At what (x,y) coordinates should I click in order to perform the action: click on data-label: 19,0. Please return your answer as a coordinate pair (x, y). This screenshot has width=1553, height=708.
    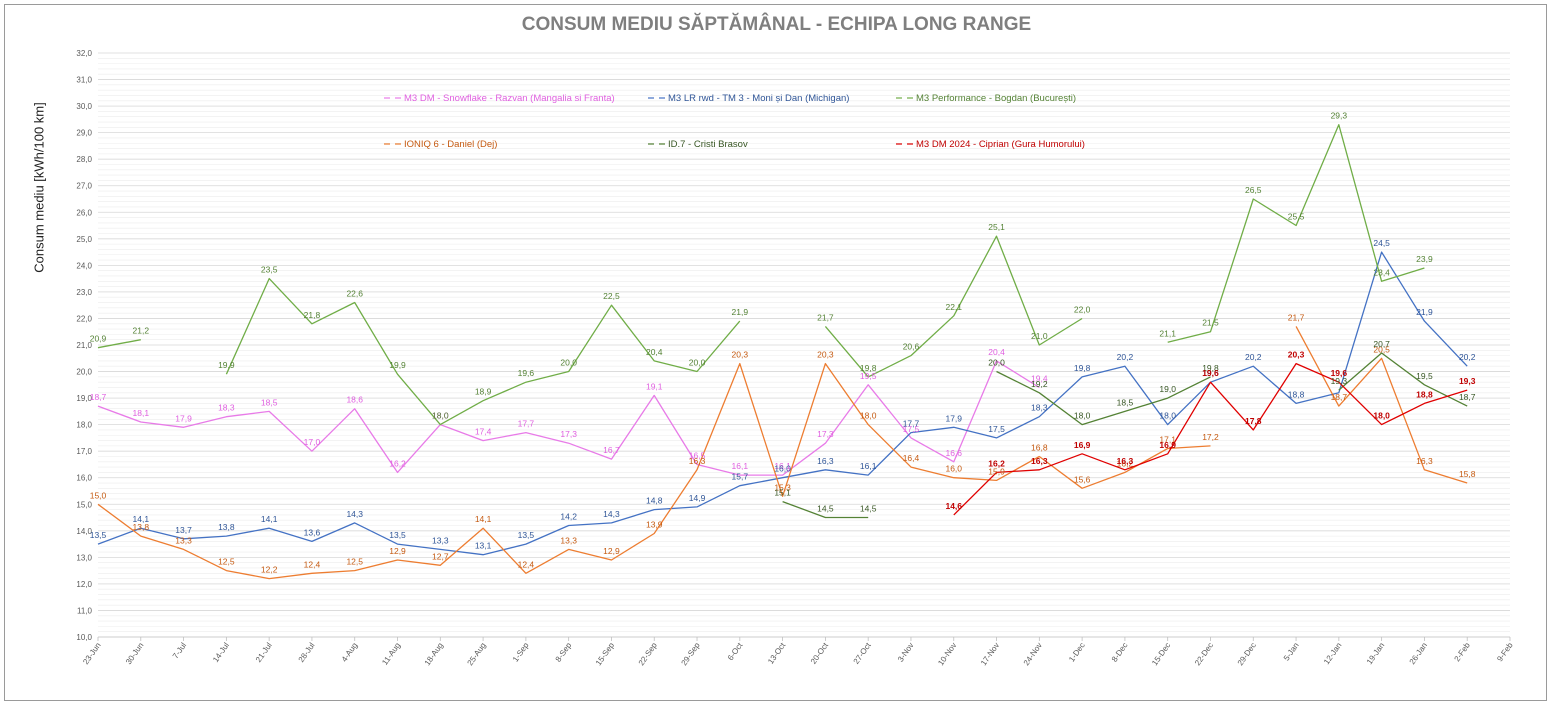
    Looking at the image, I should click on (1167, 389).